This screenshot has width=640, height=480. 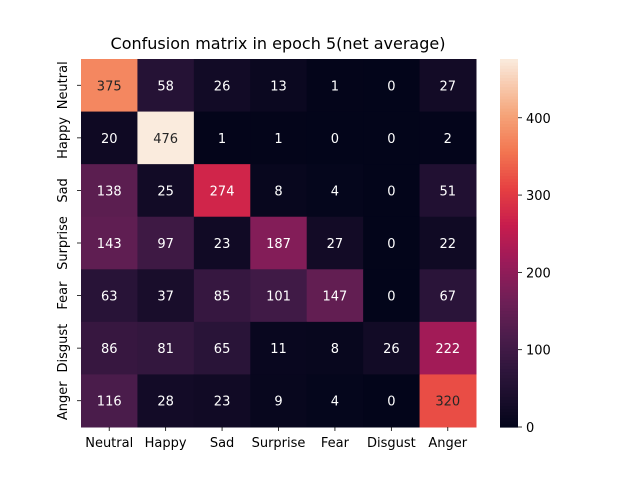 I want to click on x-tick-label: Surprise, so click(x=279, y=443).